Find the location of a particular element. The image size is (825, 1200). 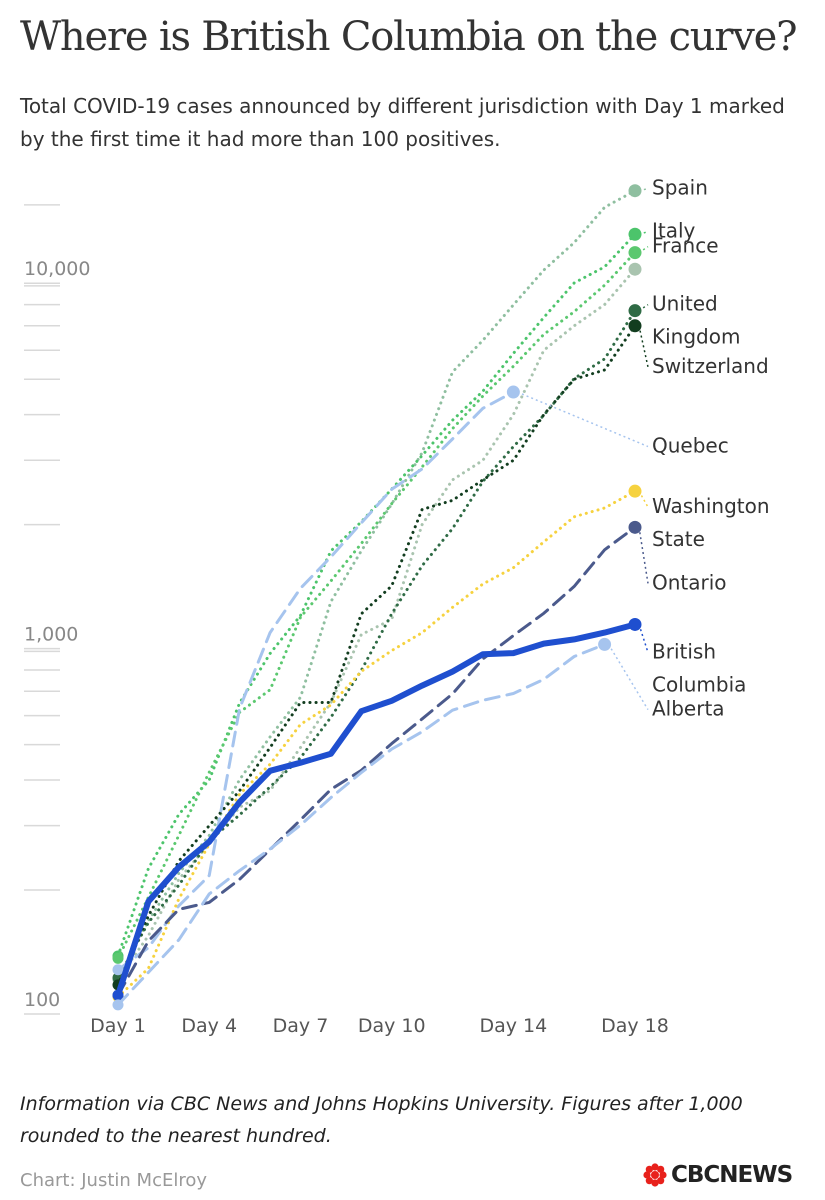

series-leader-british-columbia is located at coordinates (643, 638).